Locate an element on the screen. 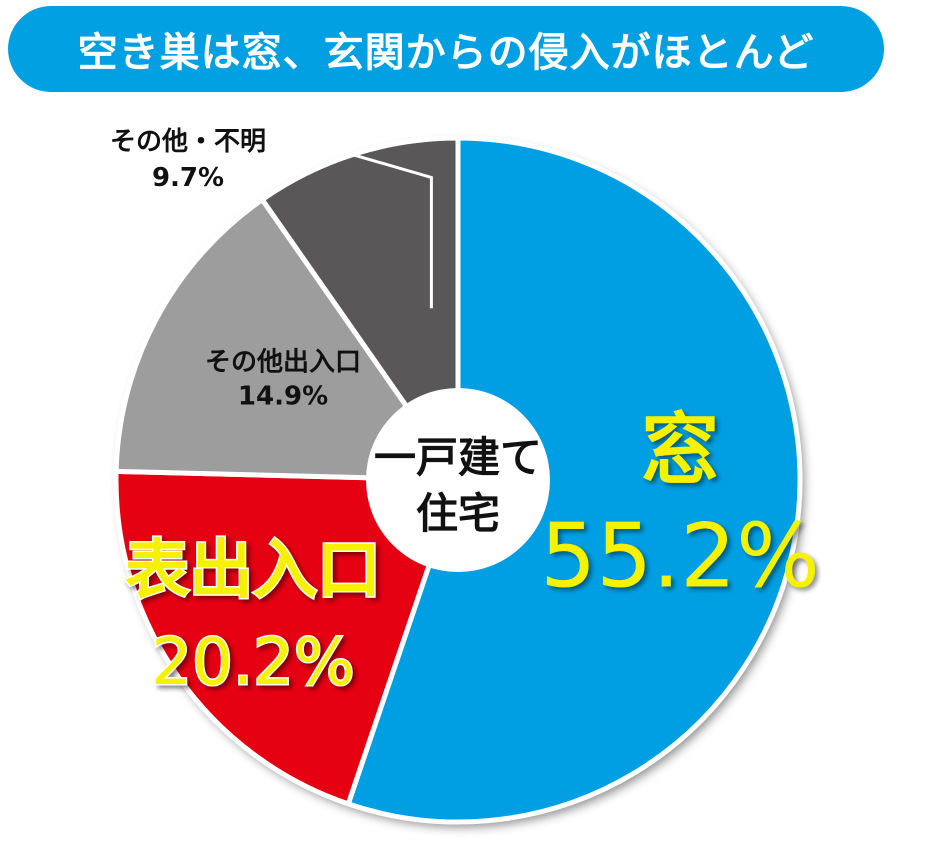 This screenshot has width=929, height=857. chart-title: 空き巣は窓、玄関からの侵入がほとんど is located at coordinates (446, 53).